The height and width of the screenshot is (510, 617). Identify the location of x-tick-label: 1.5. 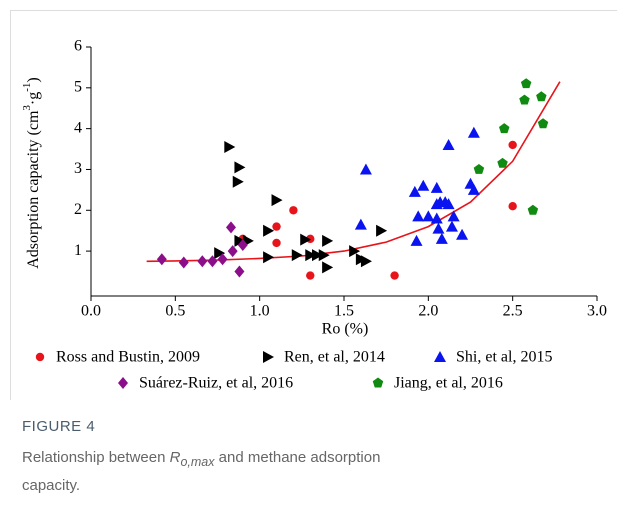
(344, 311).